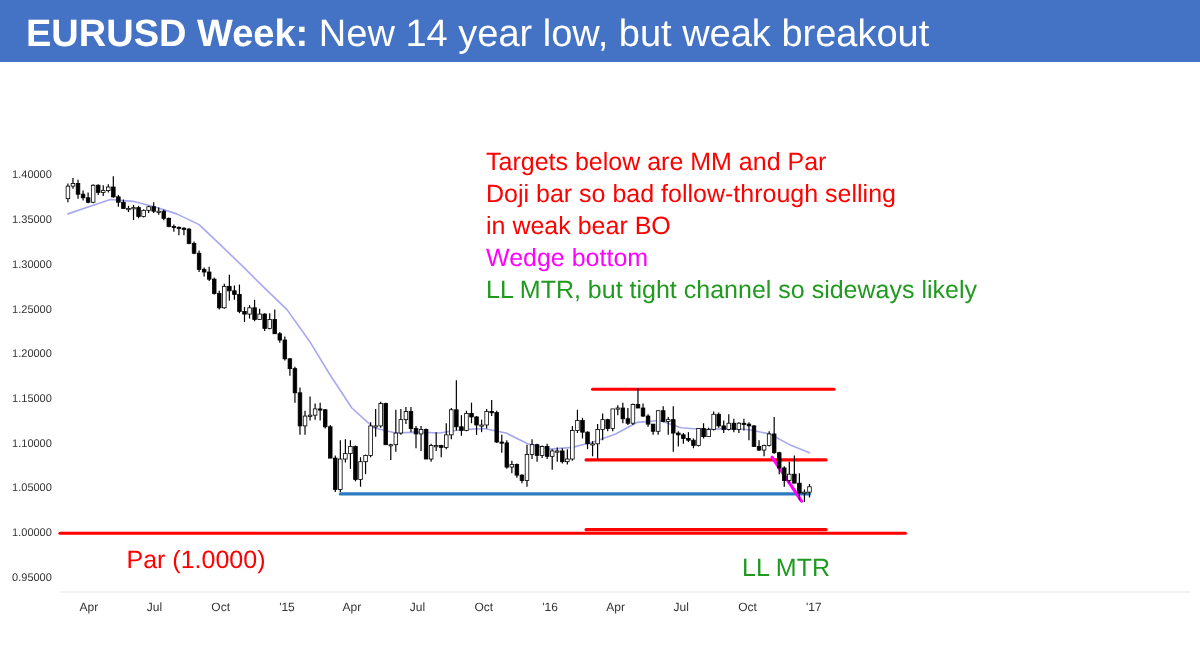 The height and width of the screenshot is (672, 1200). I want to click on annotation: in weak bear BO, so click(579, 226).